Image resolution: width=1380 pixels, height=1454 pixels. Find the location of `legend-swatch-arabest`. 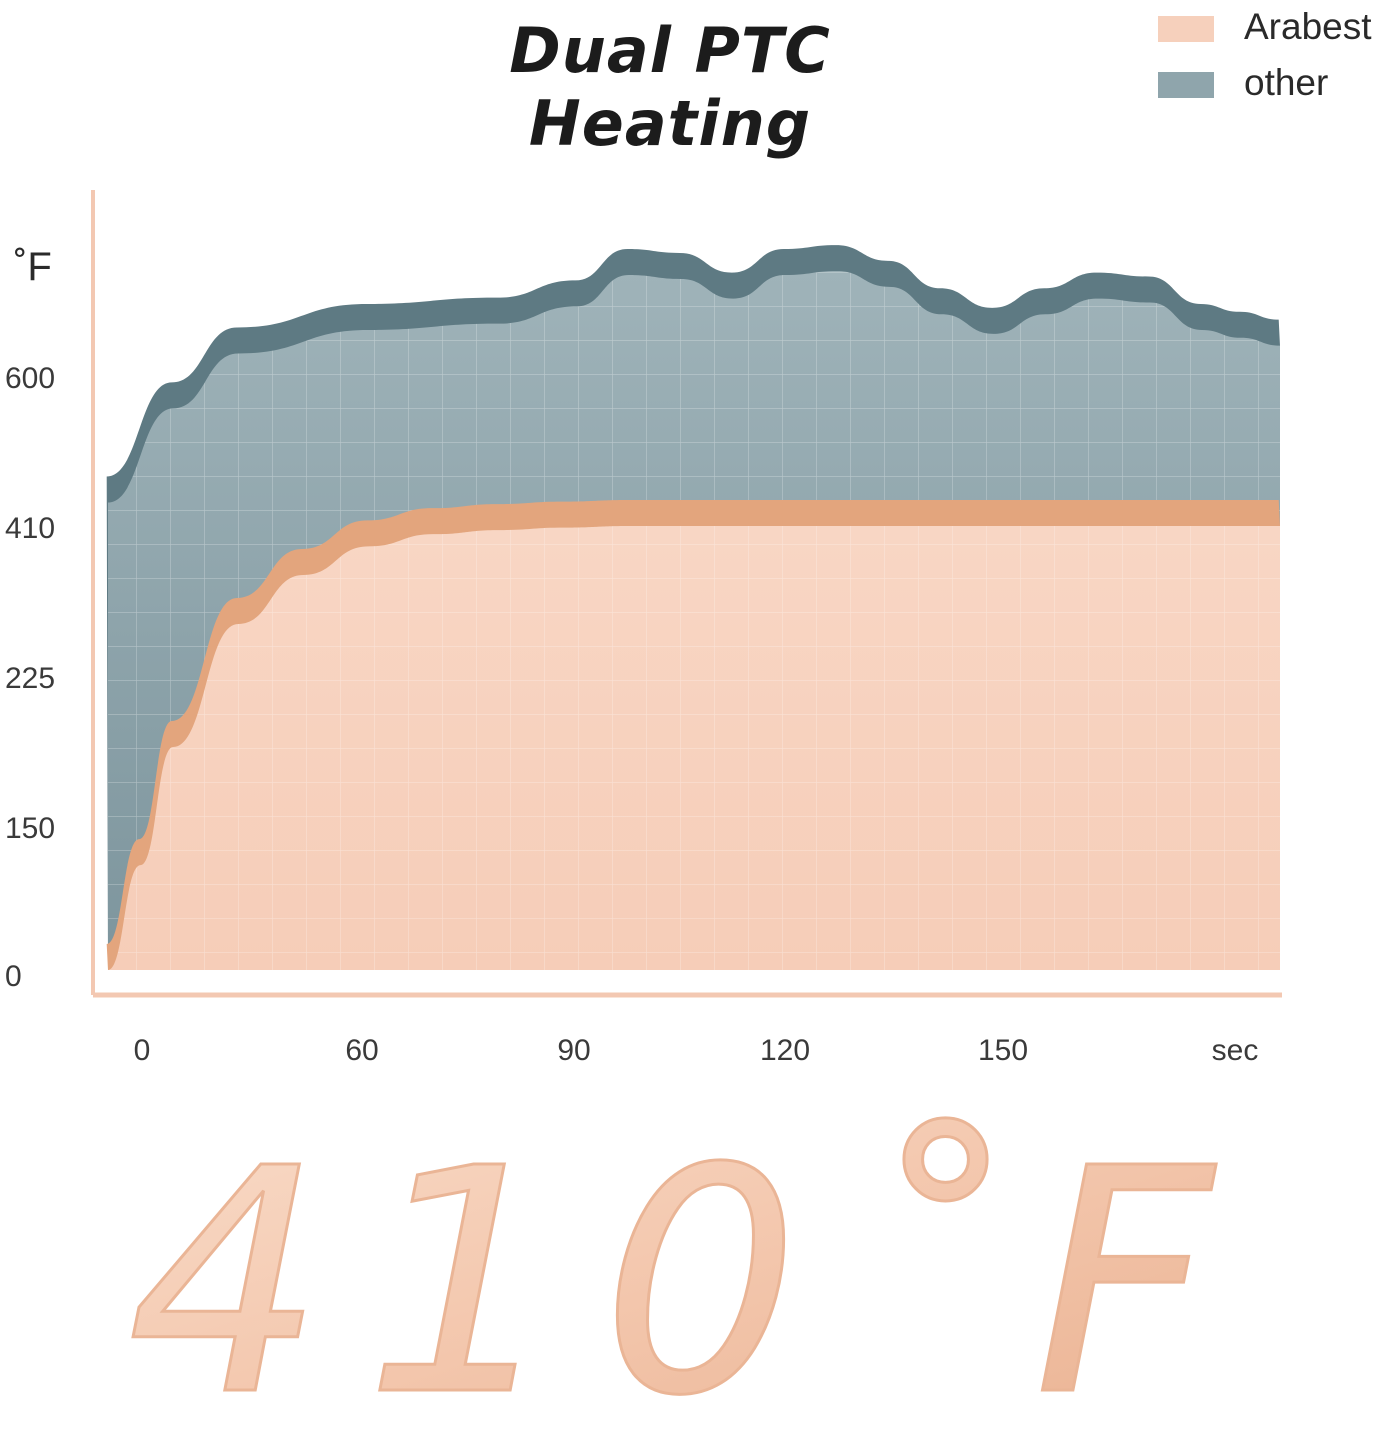

legend-swatch-arabest is located at coordinates (1186, 29).